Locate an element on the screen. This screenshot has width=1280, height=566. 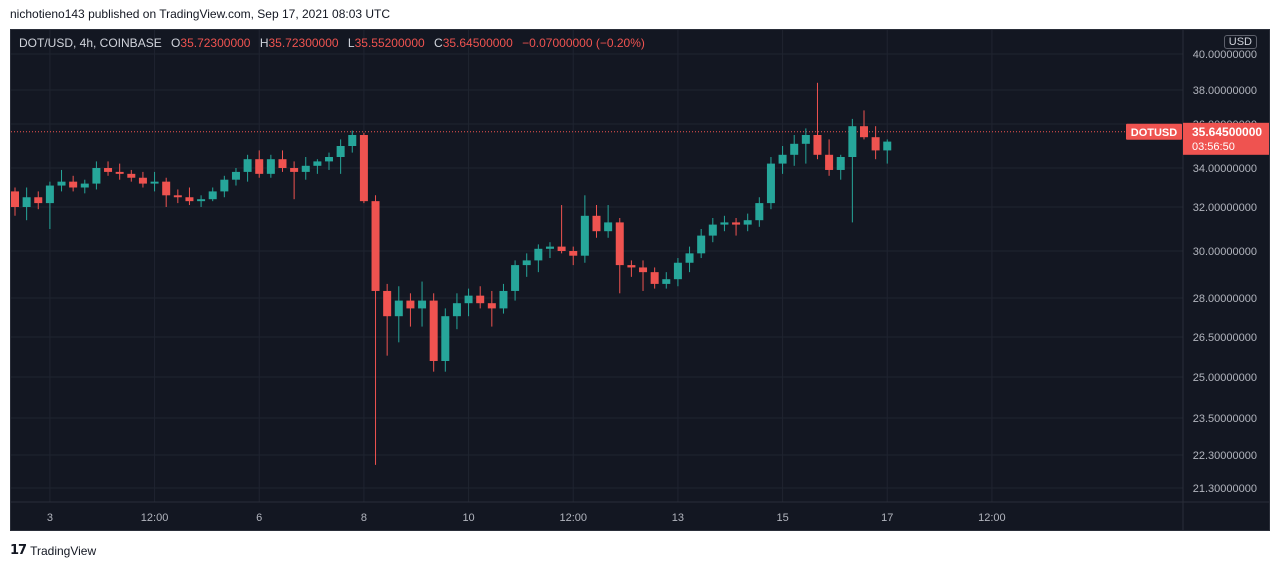
price-tag-bg is located at coordinates (1226, 138).